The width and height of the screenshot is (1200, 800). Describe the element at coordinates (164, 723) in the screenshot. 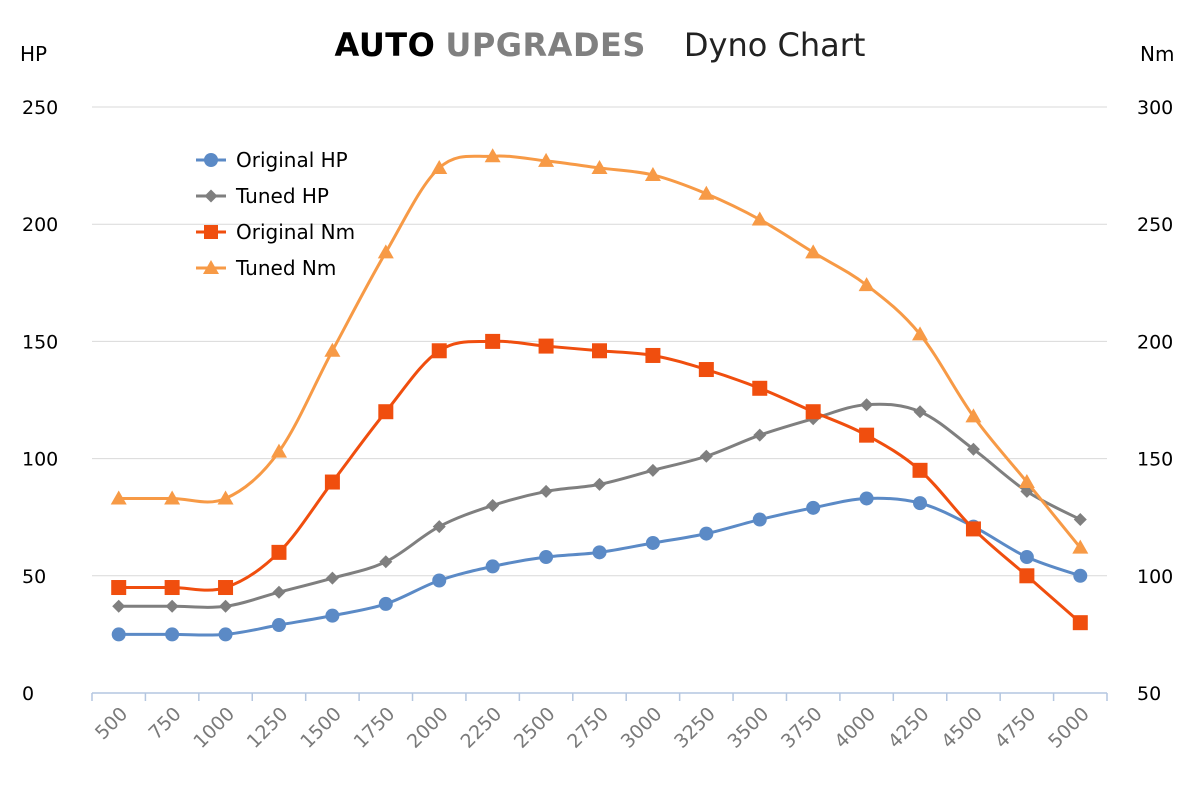

I see `x-axis-tick-label: 750` at that location.